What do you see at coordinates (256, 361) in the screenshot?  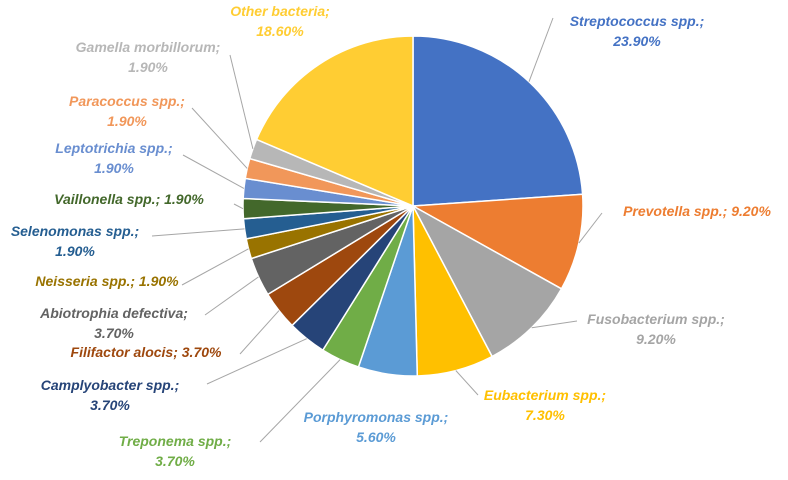 I see `leader-line-camplyobacter-spp` at bounding box center [256, 361].